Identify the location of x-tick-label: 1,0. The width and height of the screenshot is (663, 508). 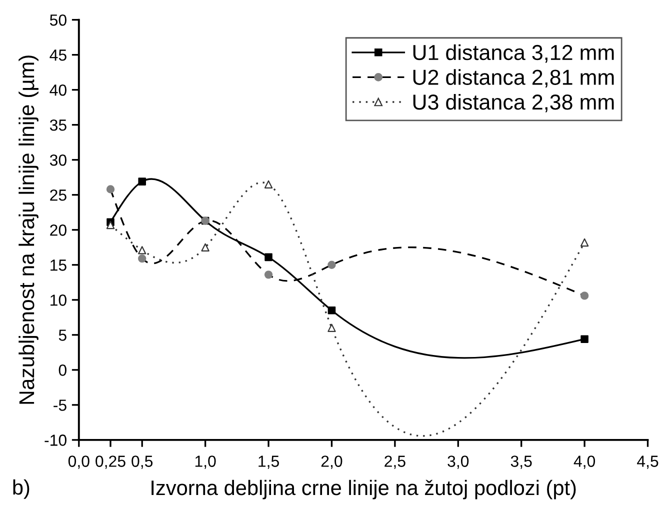
(205, 462).